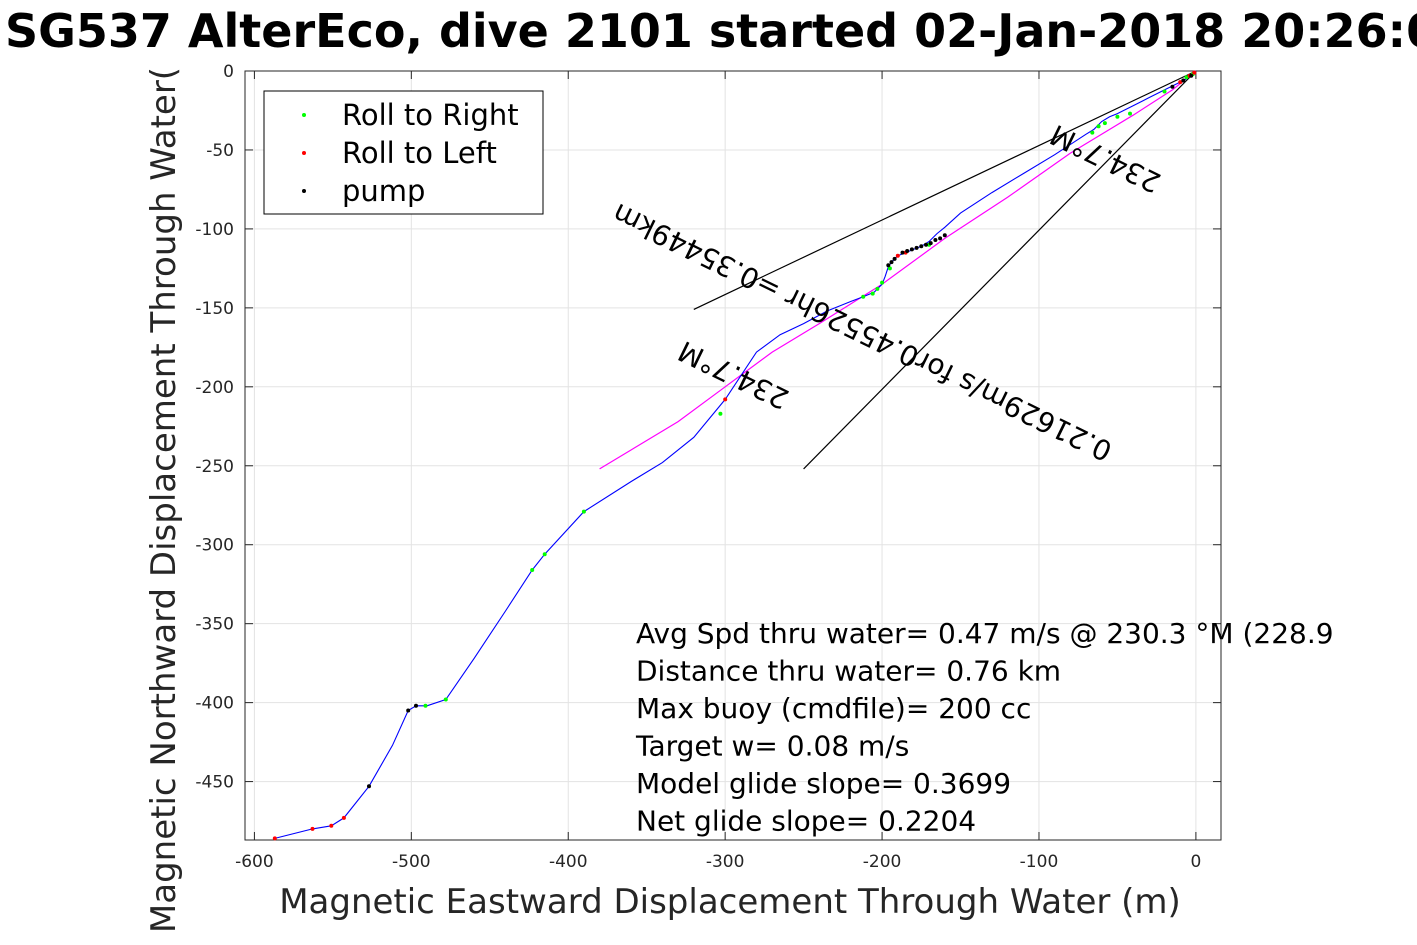 The image size is (1417, 945). Describe the element at coordinates (383, 191) in the screenshot. I see `legend-label-pump: pump` at that location.